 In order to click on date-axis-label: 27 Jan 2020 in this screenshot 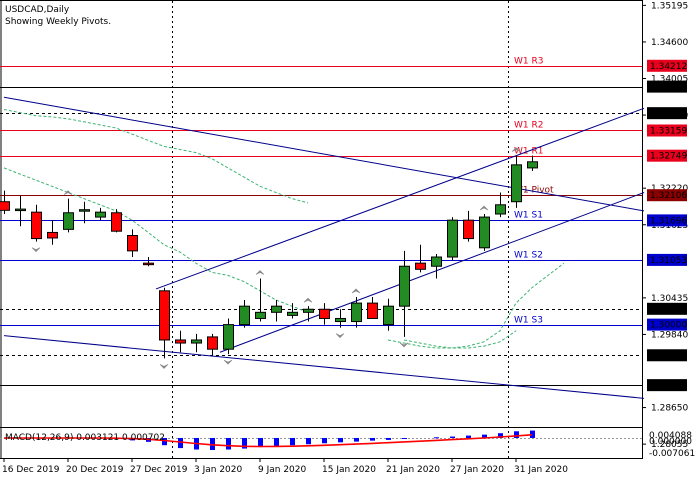, I will do `click(477, 470)`.